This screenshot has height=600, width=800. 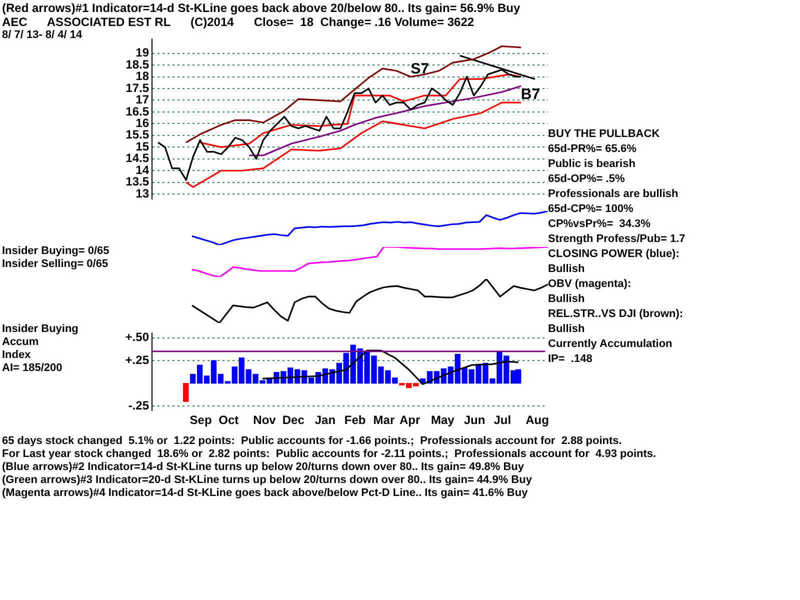 I want to click on y-tick-label: 14.5, so click(x=138, y=158).